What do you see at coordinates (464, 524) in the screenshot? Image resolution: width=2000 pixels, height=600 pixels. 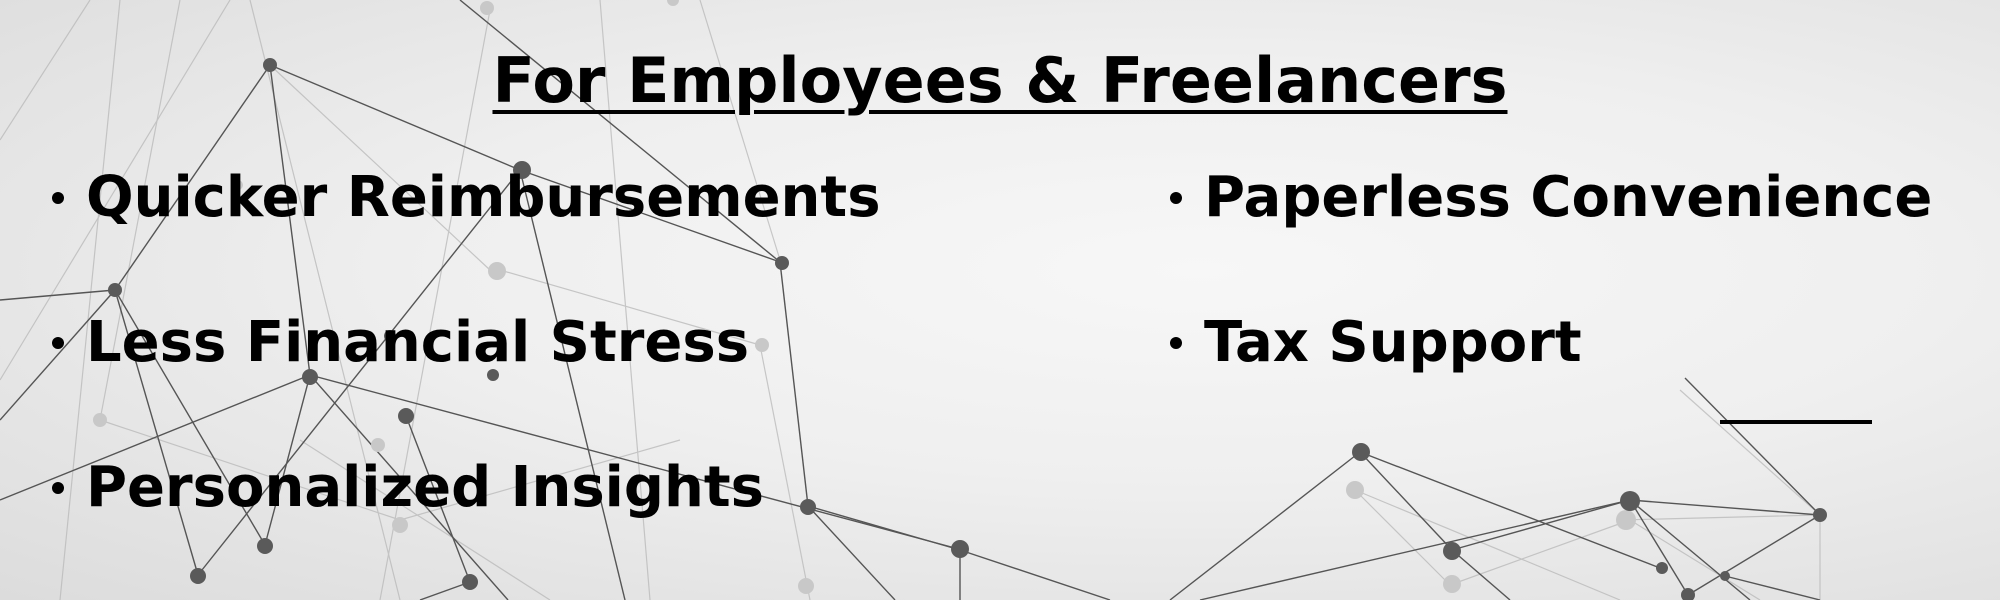 I see `list-item: Personalized Insights` at bounding box center [464, 524].